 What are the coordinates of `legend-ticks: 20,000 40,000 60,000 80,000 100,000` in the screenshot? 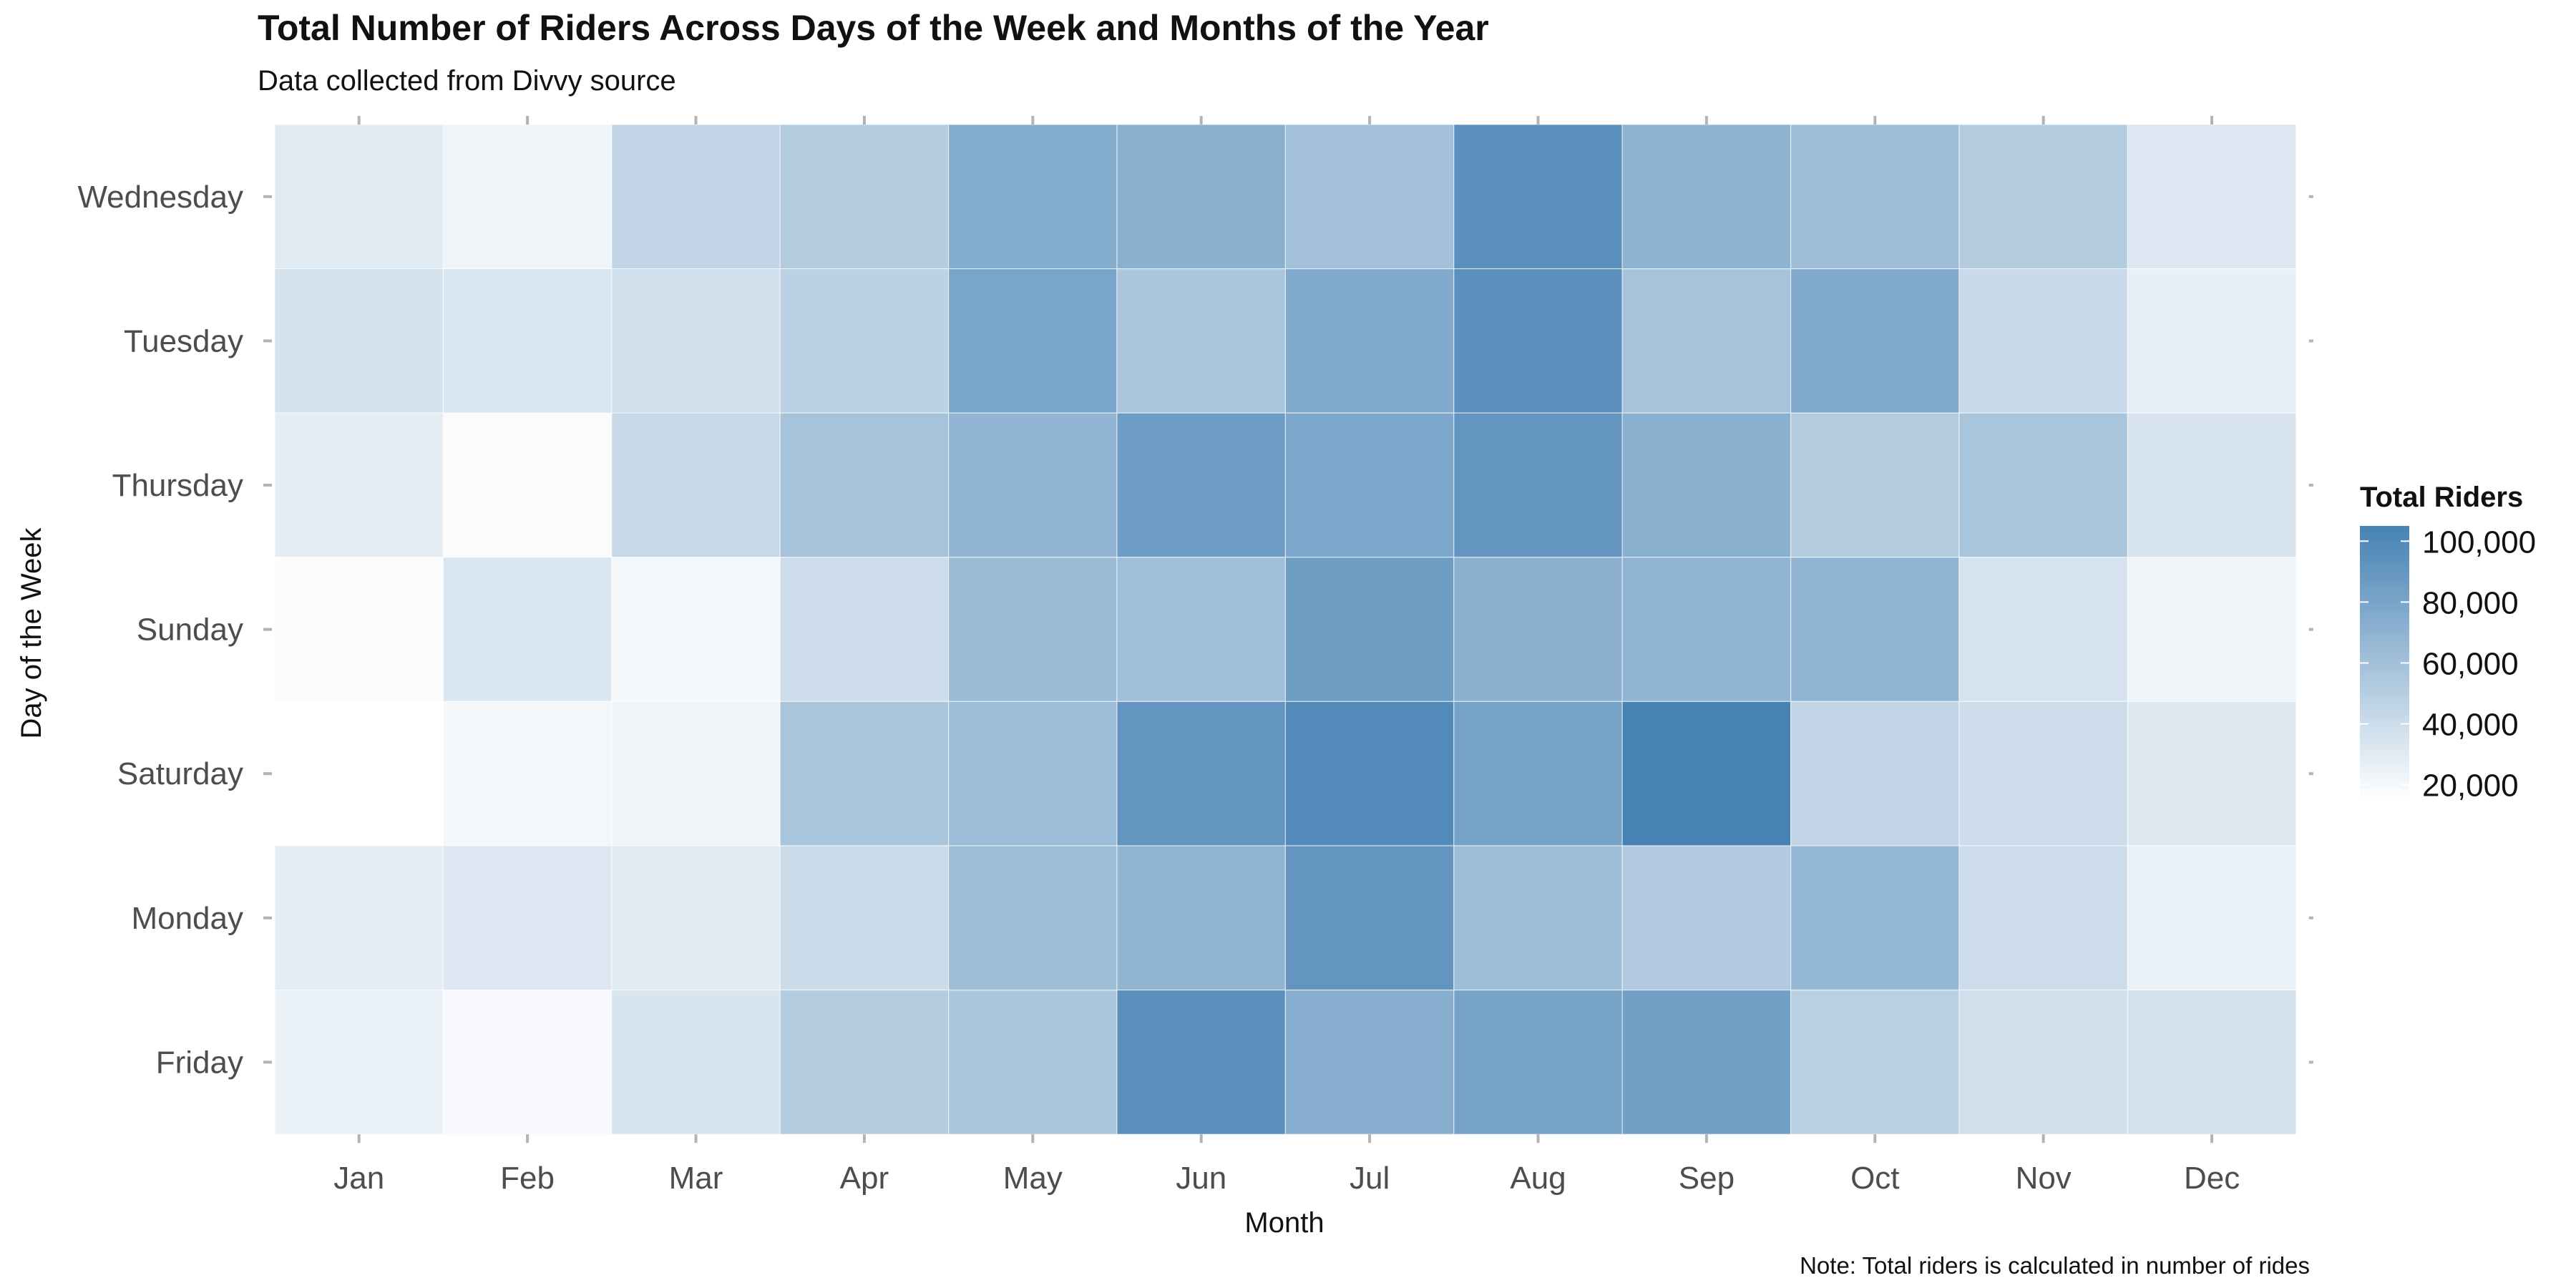 It's located at (2448, 664).